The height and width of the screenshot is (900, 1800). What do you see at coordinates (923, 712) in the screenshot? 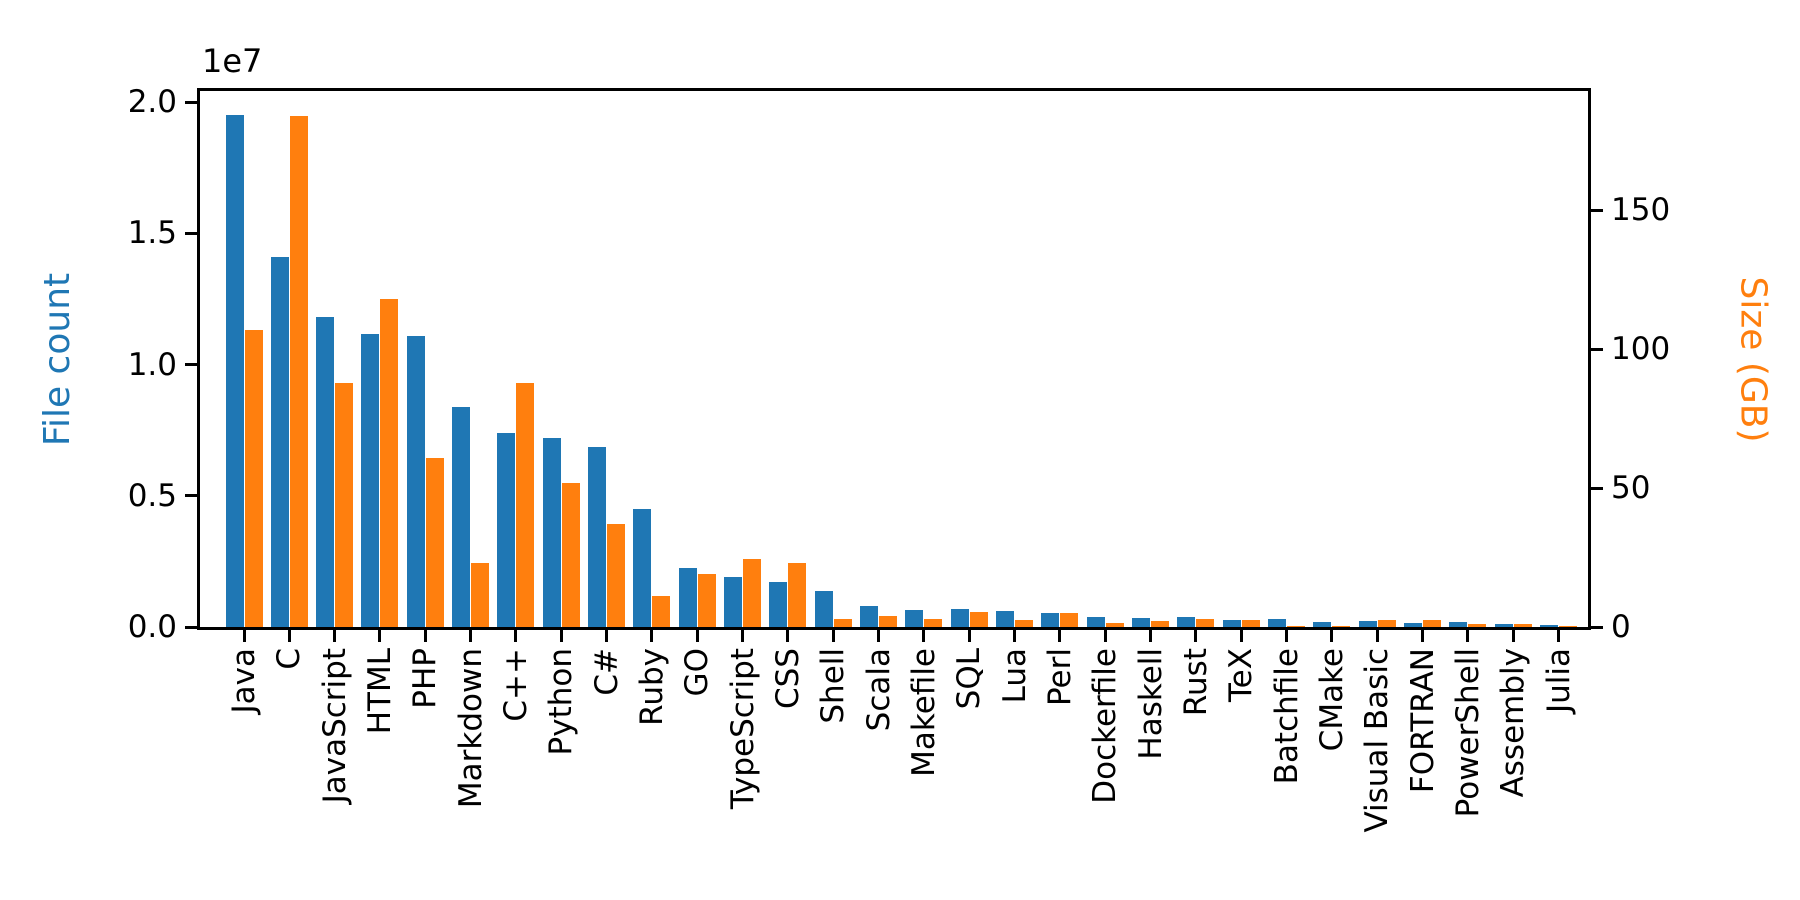
I see `x-tick-label: Makefile` at bounding box center [923, 712].